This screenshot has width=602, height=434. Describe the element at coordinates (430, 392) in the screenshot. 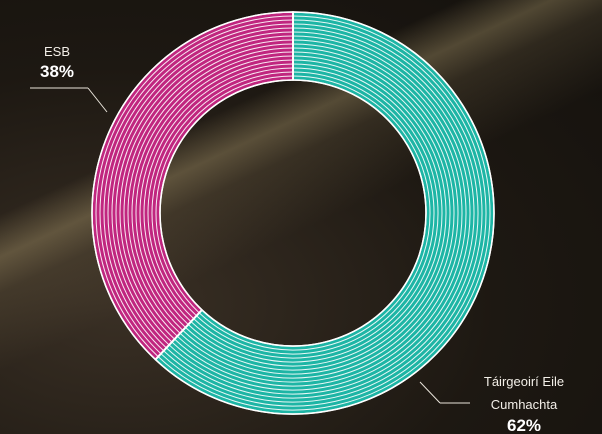

I see `others-leader-line-diag` at that location.